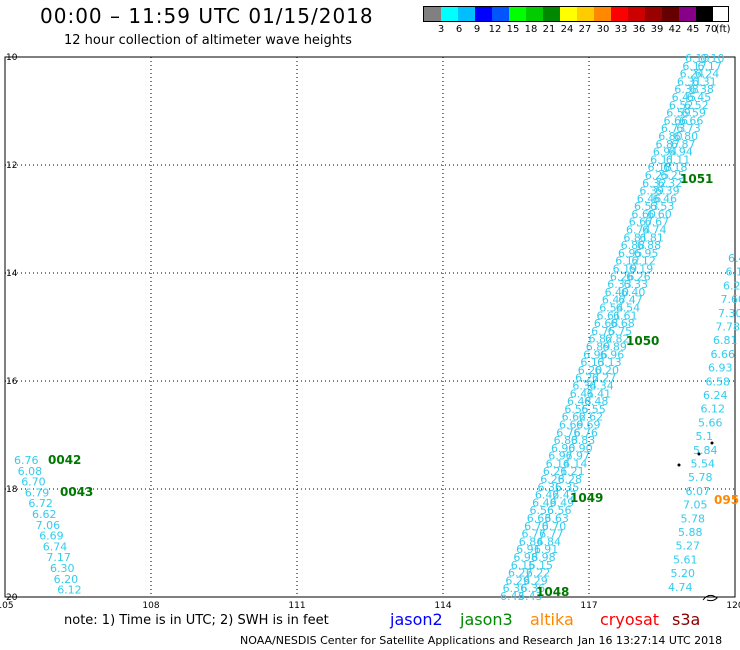 This screenshot has height=650, width=740. What do you see at coordinates (726, 500) in the screenshot?
I see `pass-time-label: 095` at bounding box center [726, 500].